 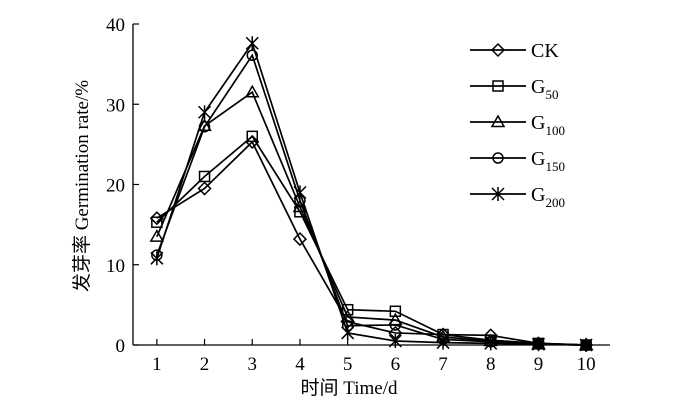 I want to click on legend-marker-diamond, so click(x=498, y=50).